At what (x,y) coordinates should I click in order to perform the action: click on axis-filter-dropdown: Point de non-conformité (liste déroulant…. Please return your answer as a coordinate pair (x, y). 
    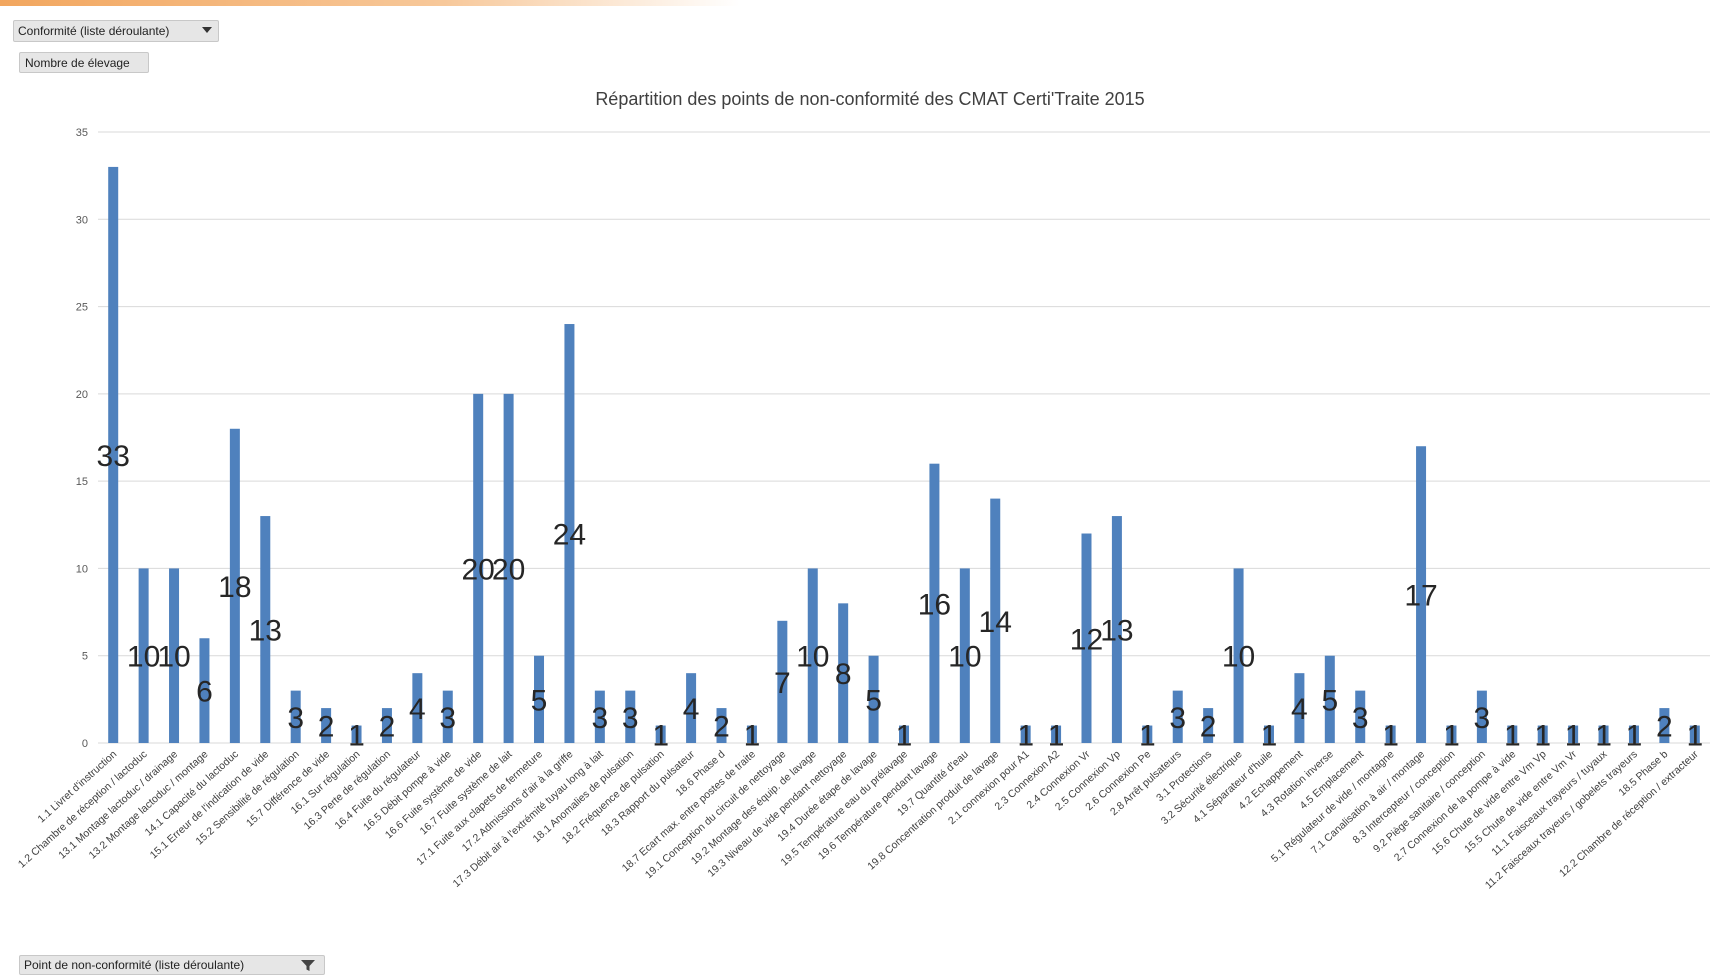
    Looking at the image, I should click on (172, 965).